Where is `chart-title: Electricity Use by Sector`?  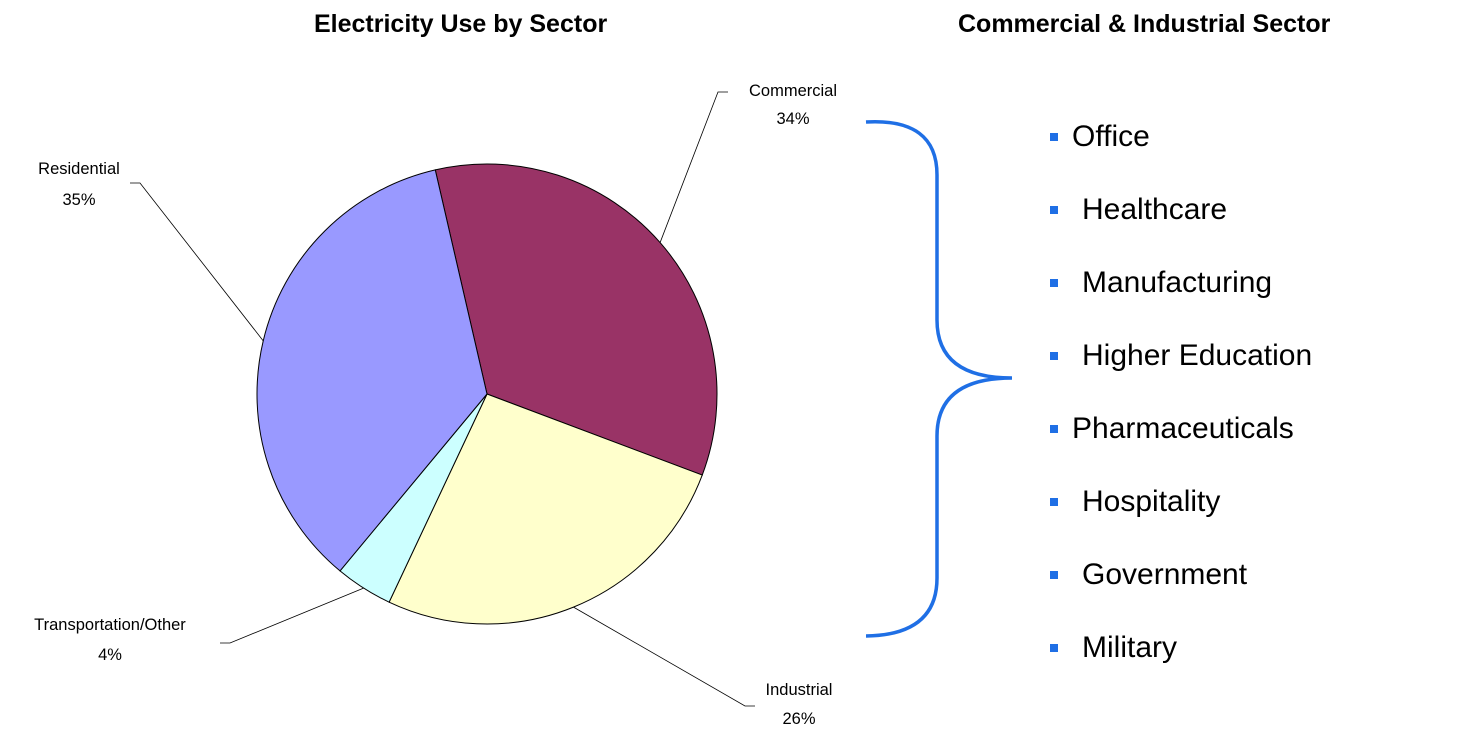 chart-title: Electricity Use by Sector is located at coordinates (461, 24).